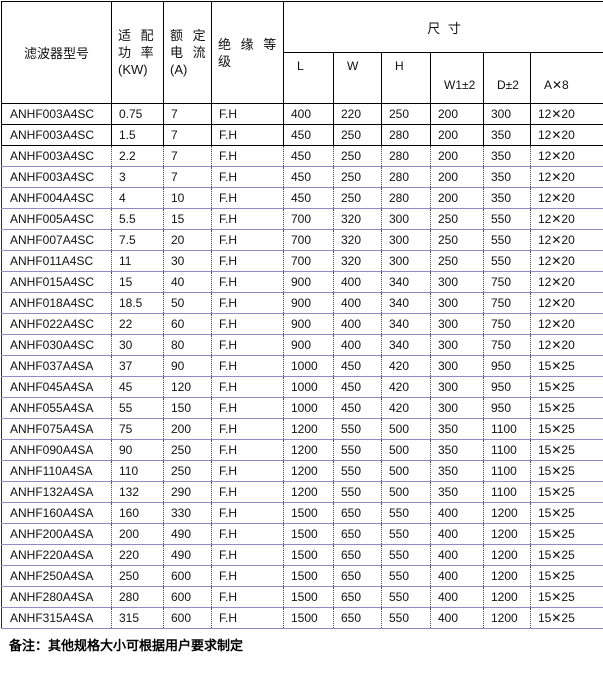  Describe the element at coordinates (56, 471) in the screenshot. I see `cell-model: ANHF110A4SA` at that location.